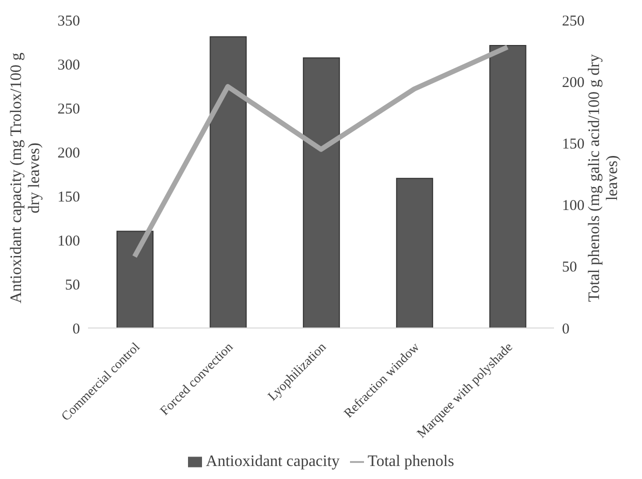 This screenshot has height=479, width=642. What do you see at coordinates (69, 197) in the screenshot?
I see `y-tick-label: 150` at bounding box center [69, 197].